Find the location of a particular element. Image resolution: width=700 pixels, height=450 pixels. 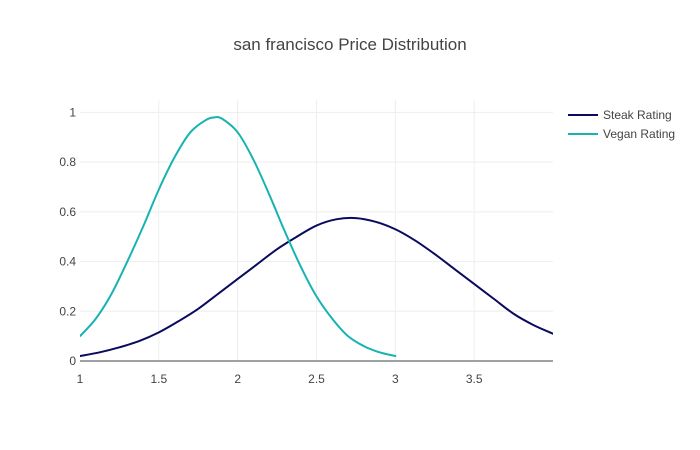

y-tick-label: 0.6 is located at coordinates (67, 212).